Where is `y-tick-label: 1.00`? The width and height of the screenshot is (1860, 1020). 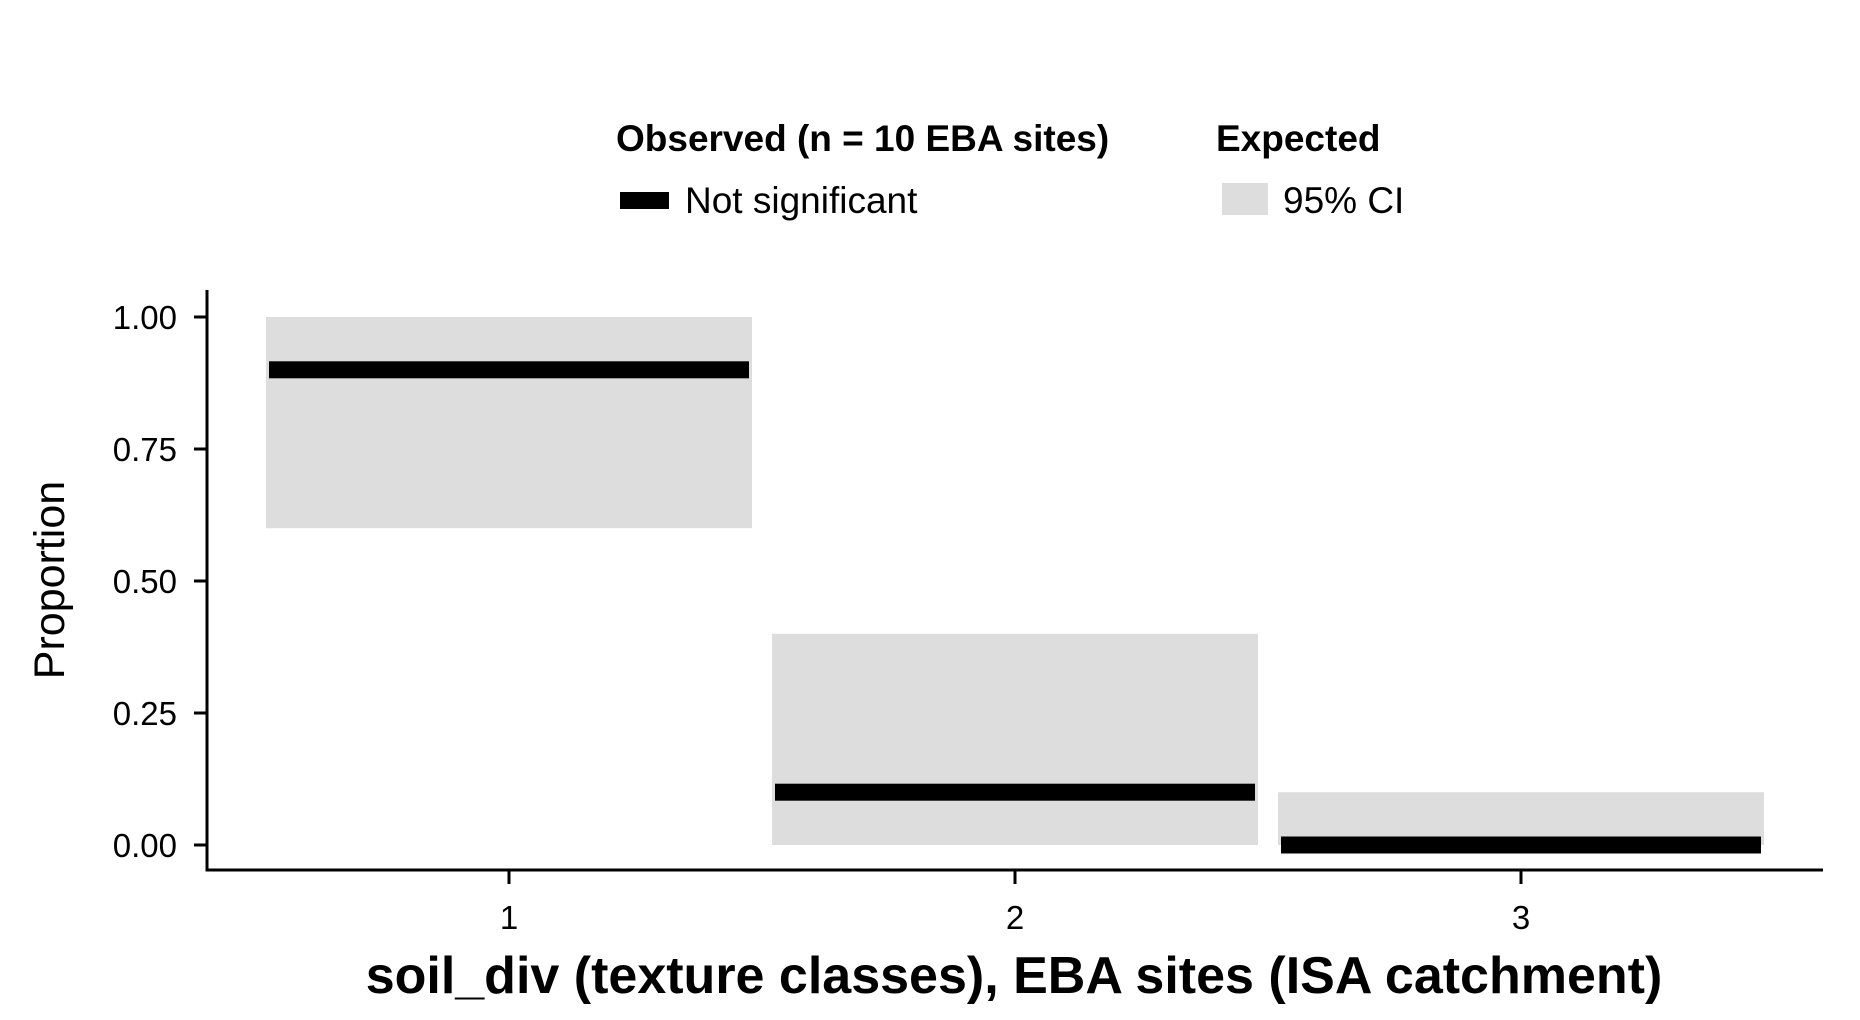 y-tick-label: 1.00 is located at coordinates (145, 317).